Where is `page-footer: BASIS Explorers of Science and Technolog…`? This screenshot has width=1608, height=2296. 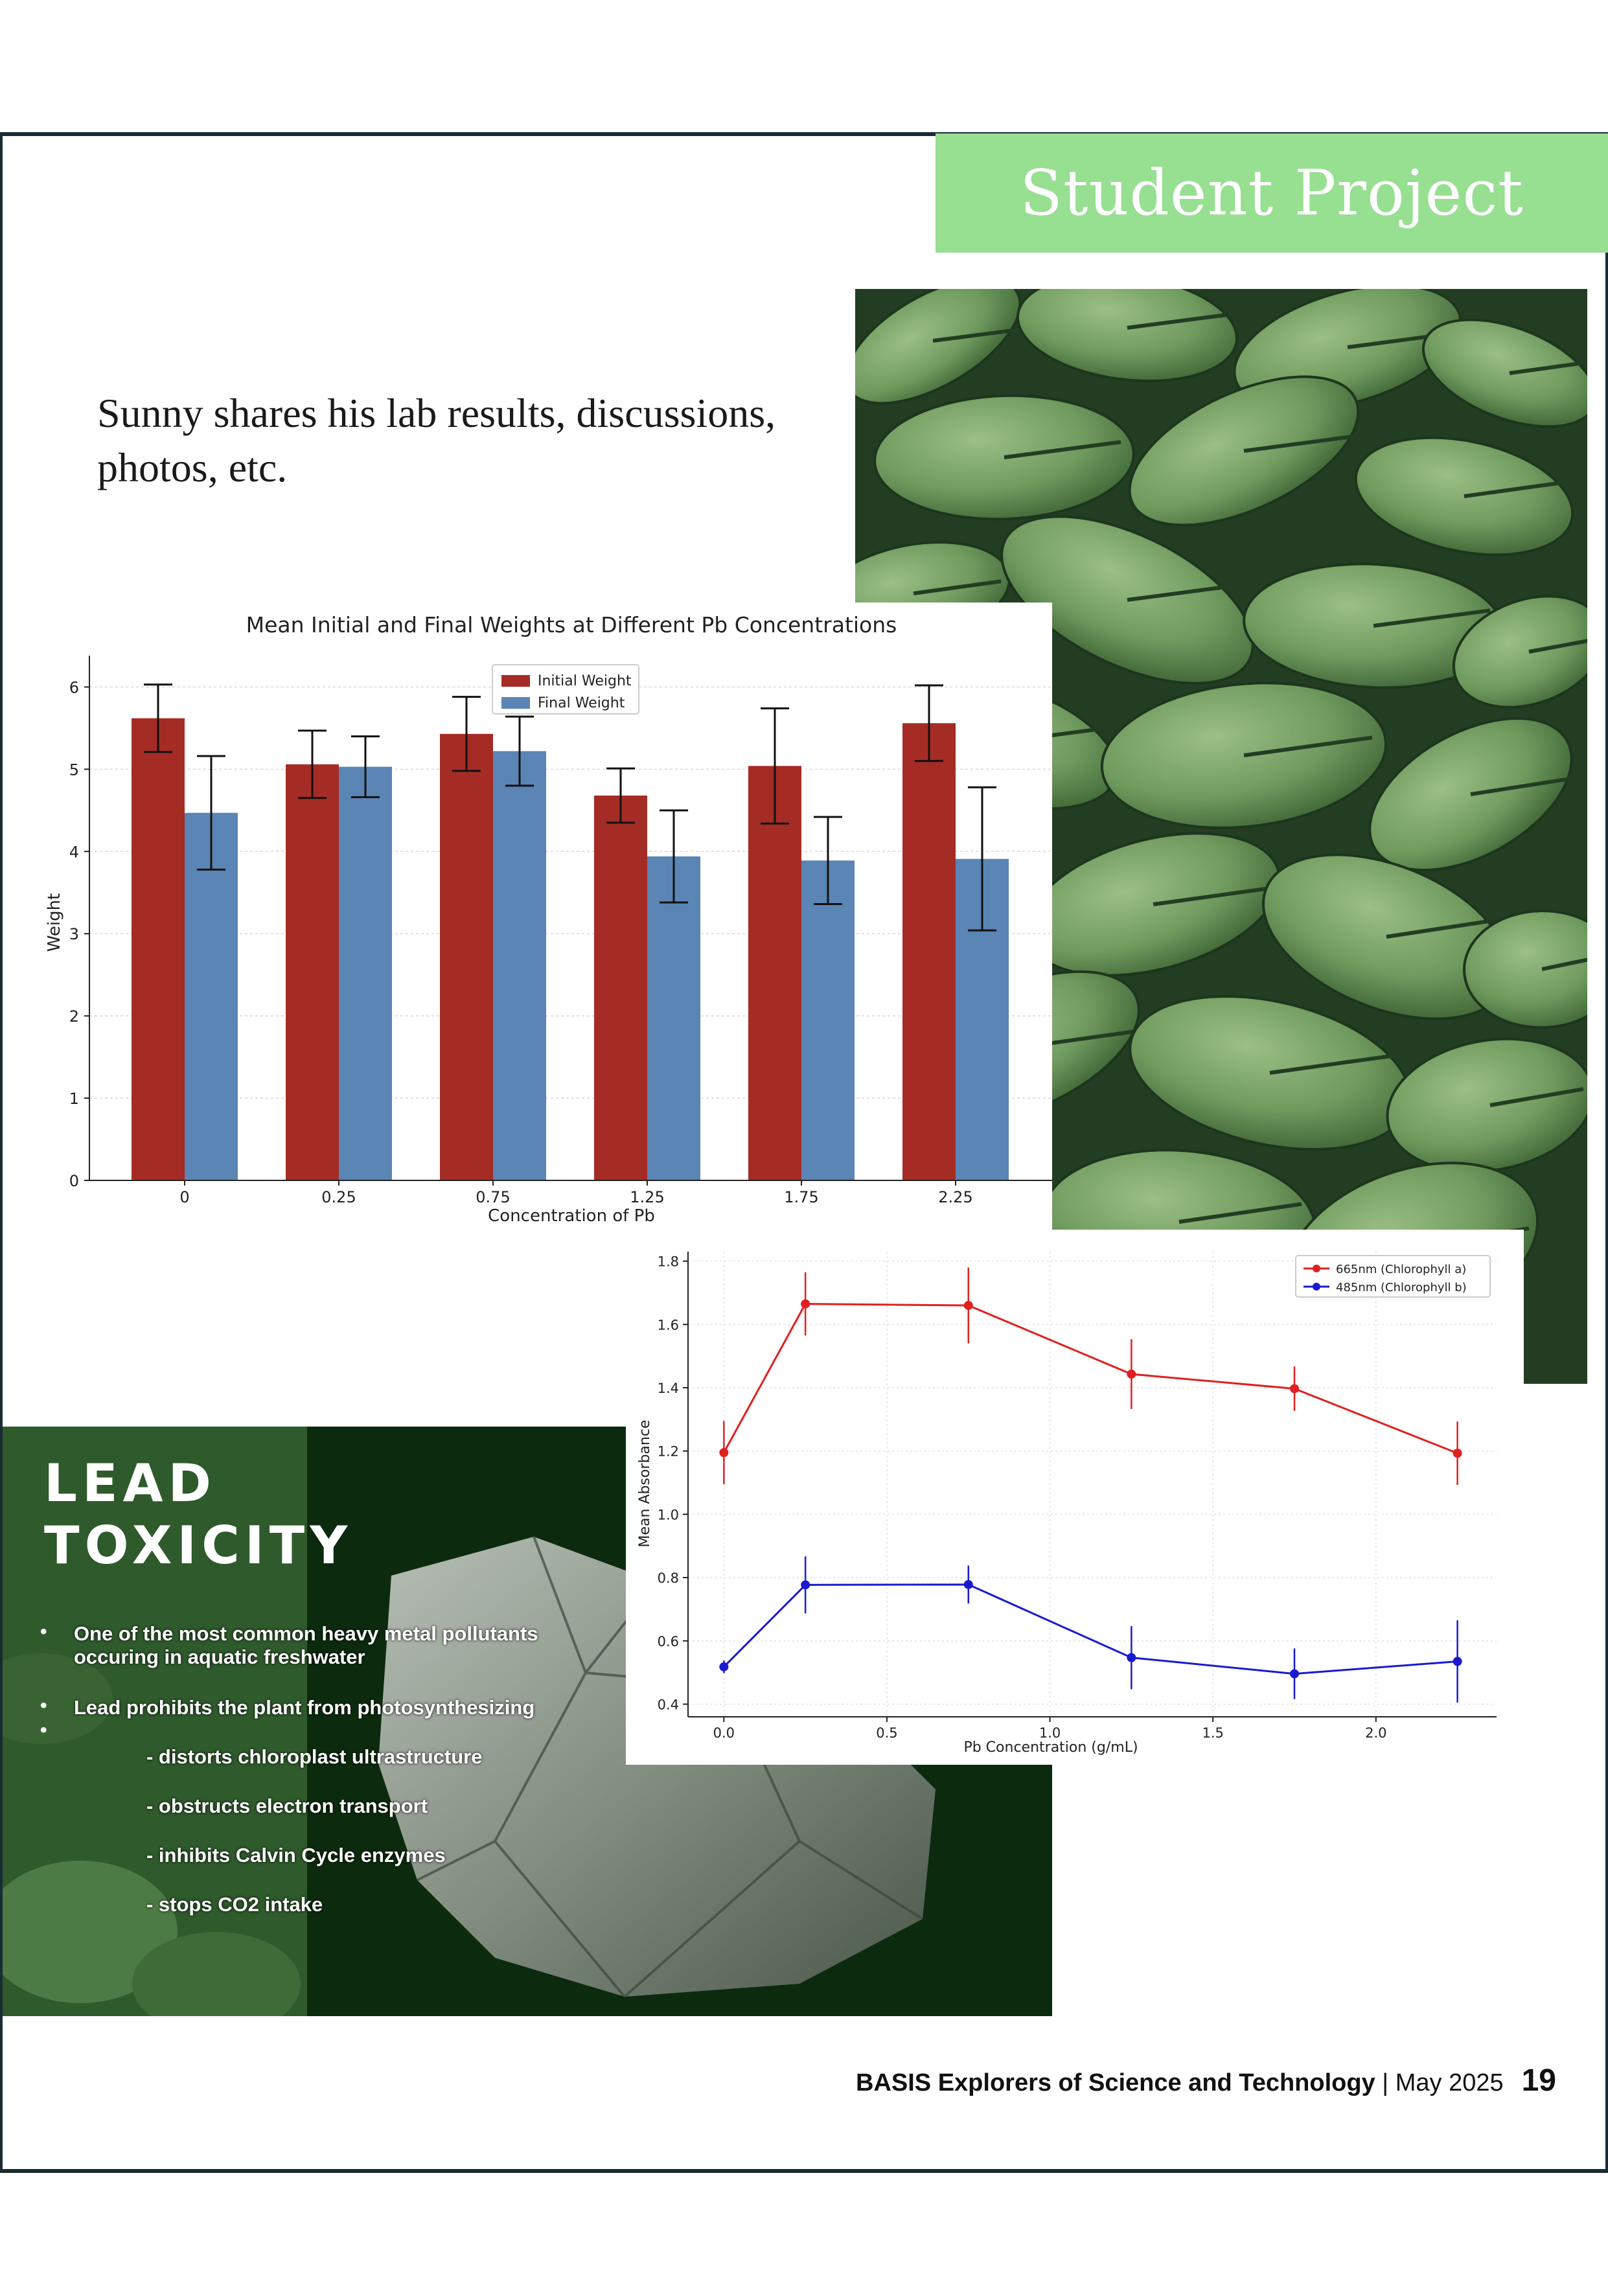 page-footer: BASIS Explorers of Science and Technolog… is located at coordinates (1206, 2080).